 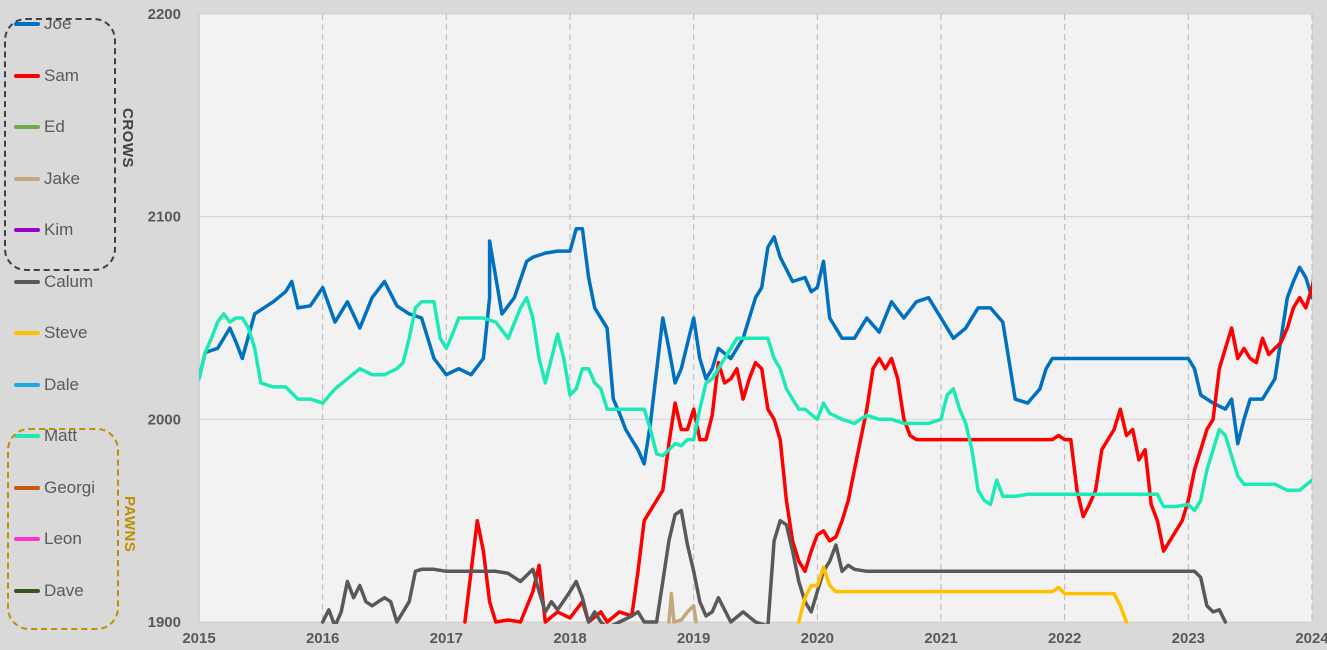 I want to click on x-tick-label: 2018, so click(x=569, y=638).